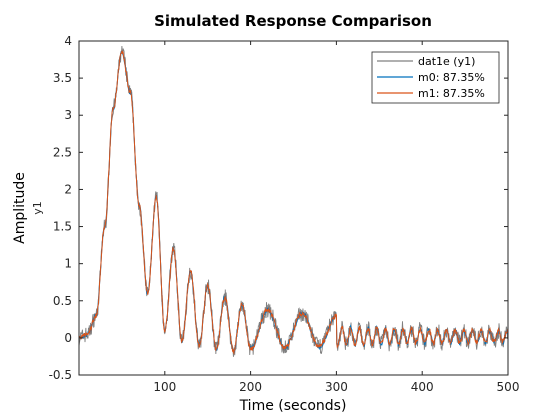  Describe the element at coordinates (451, 77) in the screenshot. I see `legend-label-m0: m0: 87.35%` at that location.